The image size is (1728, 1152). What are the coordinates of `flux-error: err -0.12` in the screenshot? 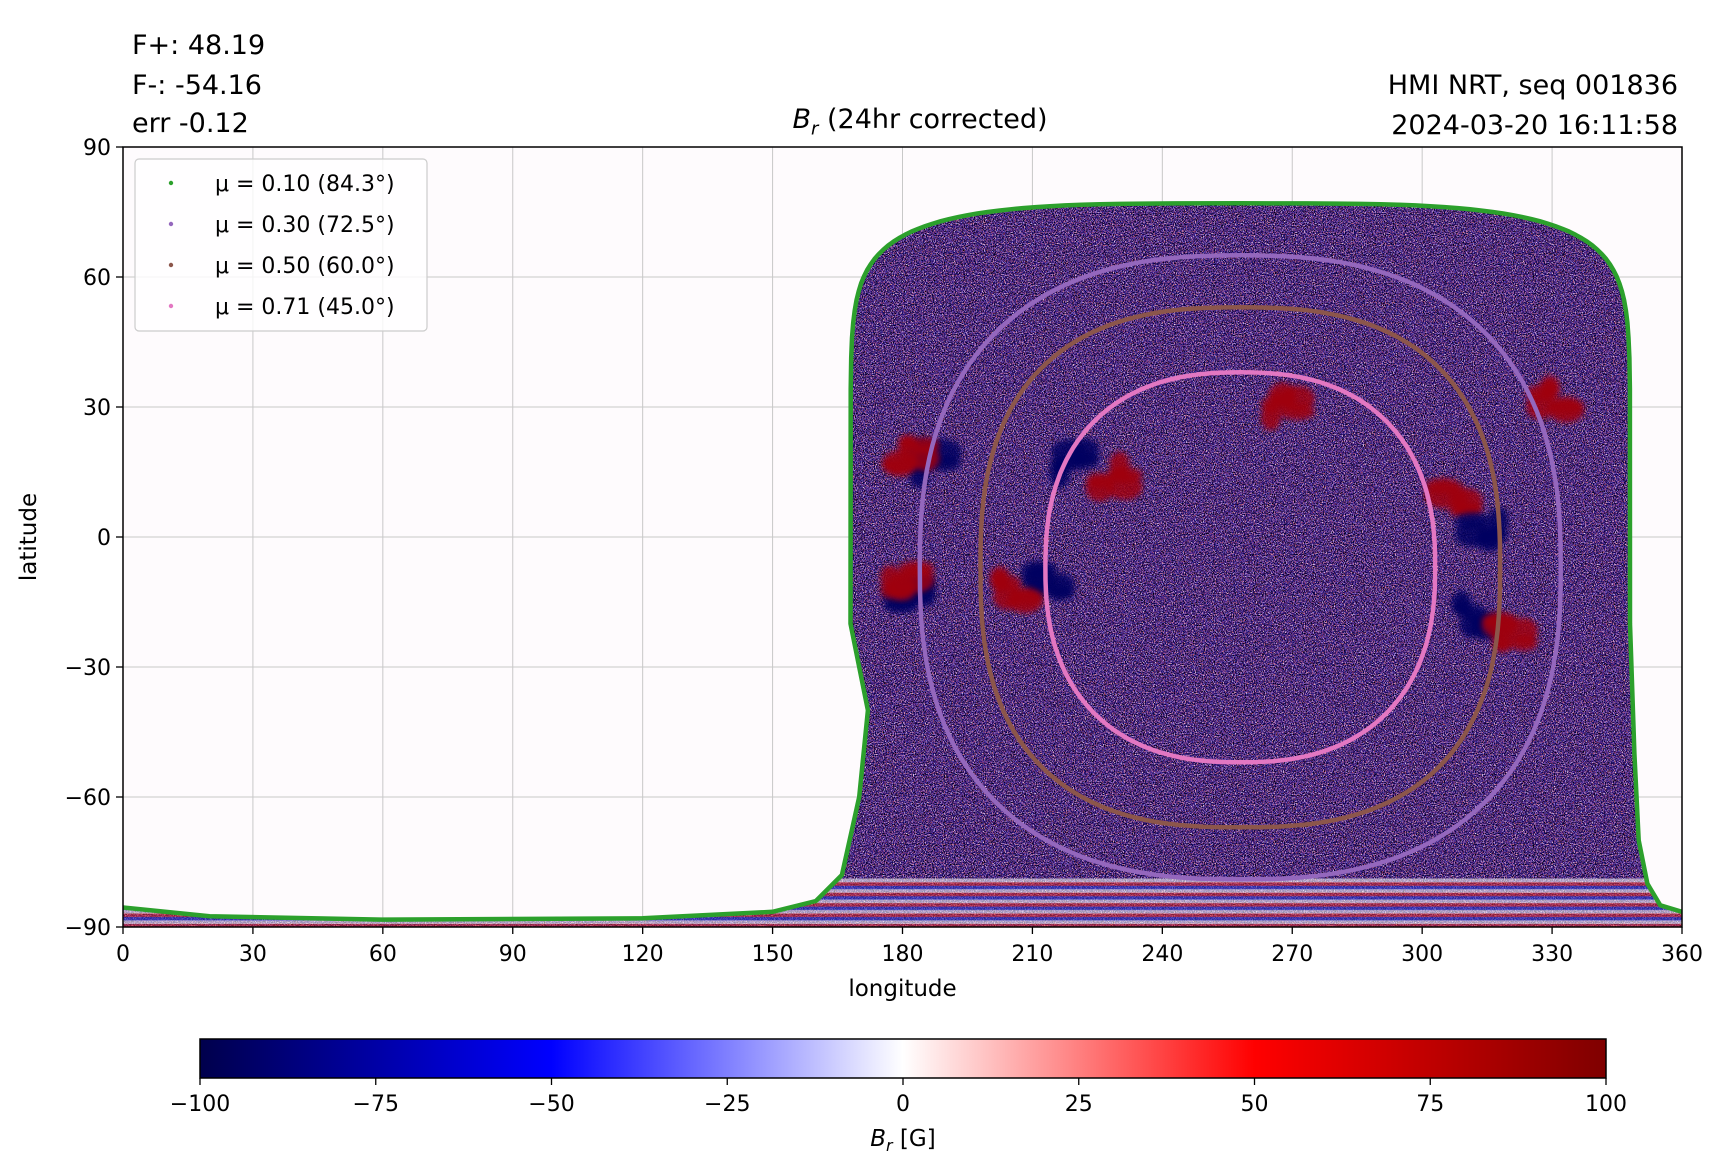 It's located at (190, 123).